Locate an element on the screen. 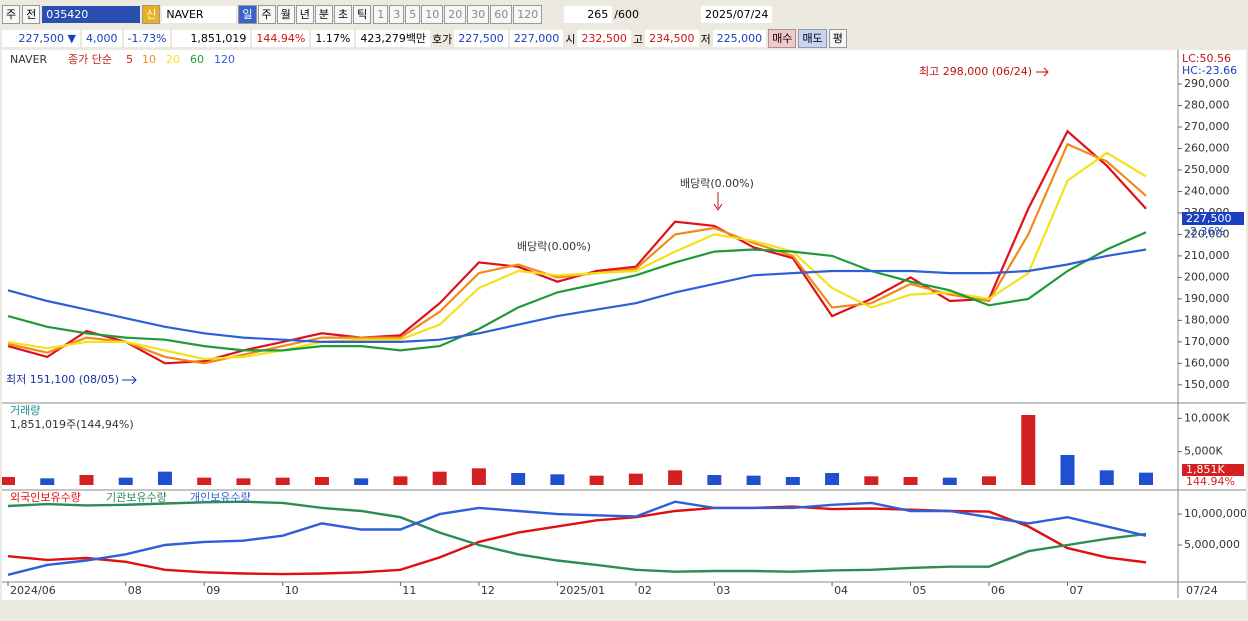  interval-button: 10 is located at coordinates (432, 14).